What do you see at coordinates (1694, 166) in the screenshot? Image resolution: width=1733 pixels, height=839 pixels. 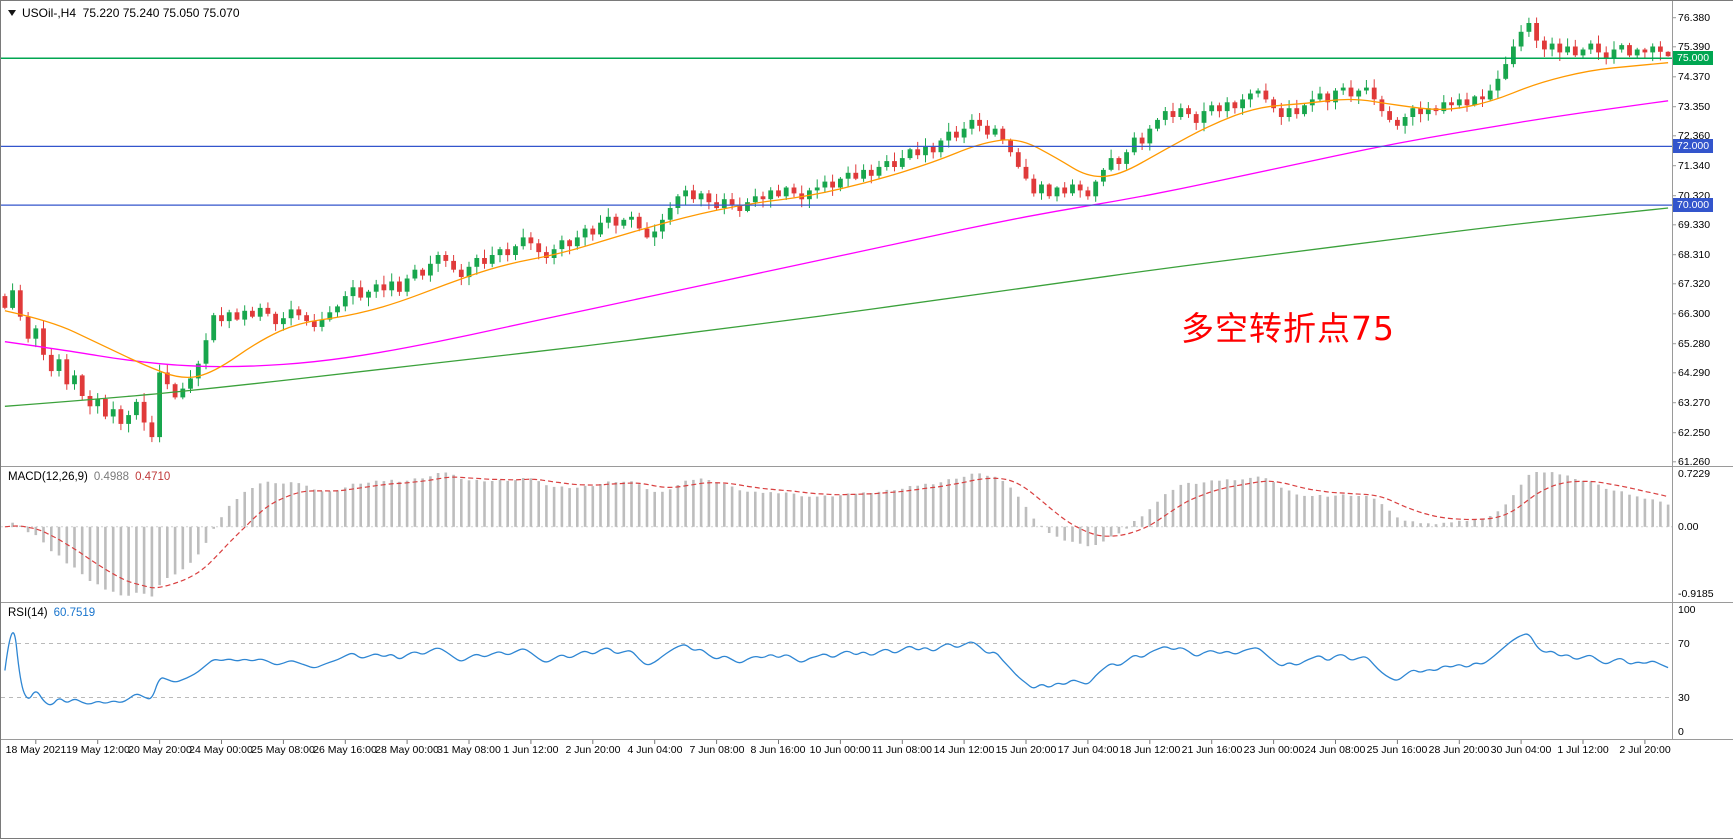 I see `price-axis-label: 71.340` at bounding box center [1694, 166].